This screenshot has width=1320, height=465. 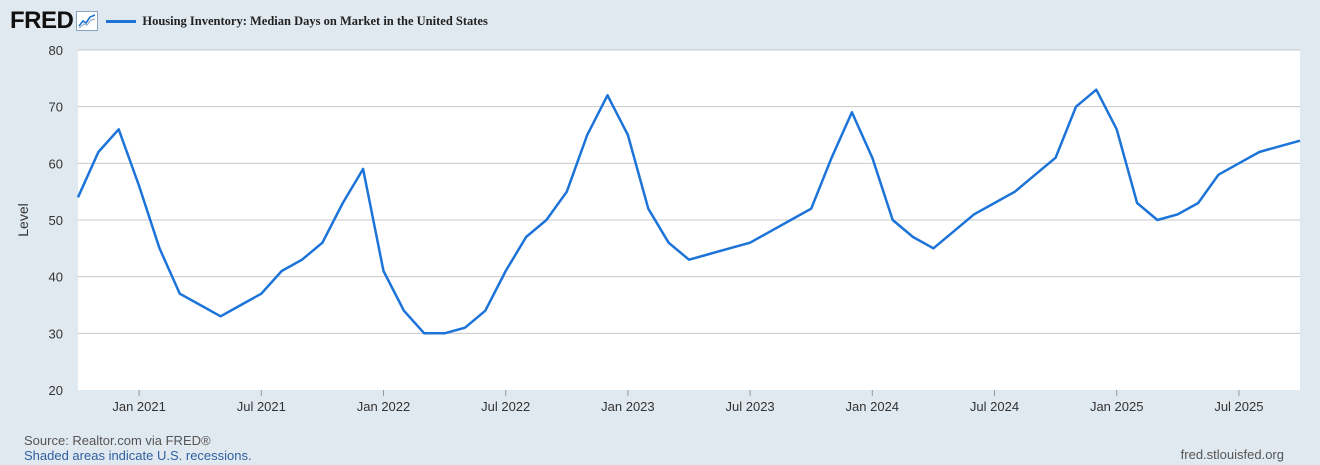 I want to click on recession-note: Shaded areas indicate U.S. recessions., so click(x=138, y=455).